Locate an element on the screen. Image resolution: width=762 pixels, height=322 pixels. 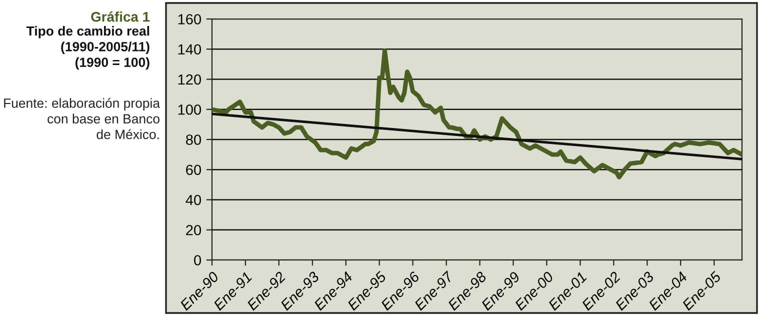
y-tick-label: 0 is located at coordinates (198, 260).